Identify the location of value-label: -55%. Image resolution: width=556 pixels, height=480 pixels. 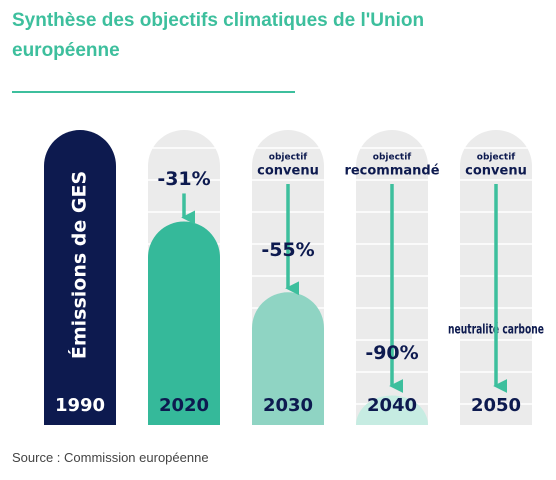
(287, 250).